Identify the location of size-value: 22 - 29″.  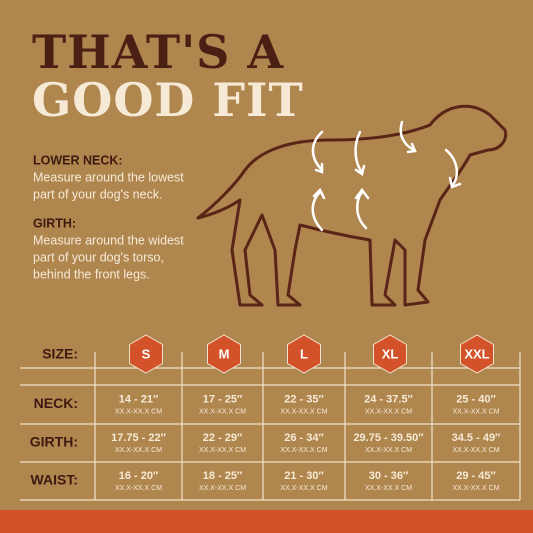
(223, 438).